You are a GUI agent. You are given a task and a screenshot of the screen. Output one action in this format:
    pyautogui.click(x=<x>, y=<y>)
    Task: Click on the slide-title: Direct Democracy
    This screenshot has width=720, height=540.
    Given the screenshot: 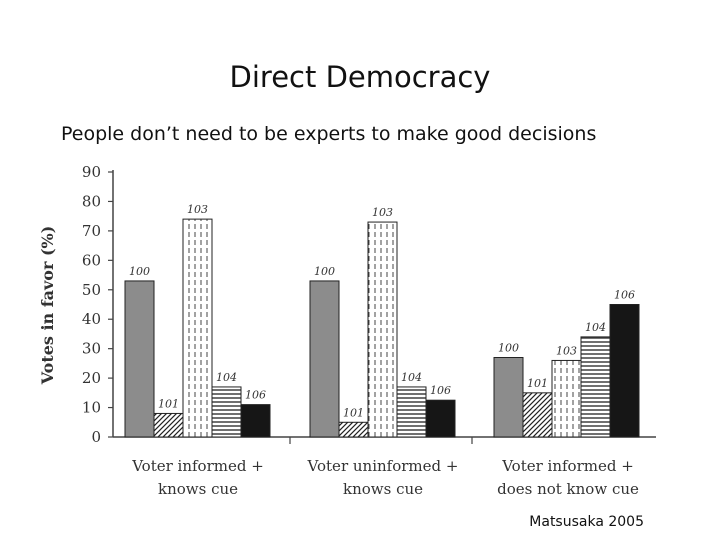 What is the action you would take?
    pyautogui.click(x=360, y=77)
    